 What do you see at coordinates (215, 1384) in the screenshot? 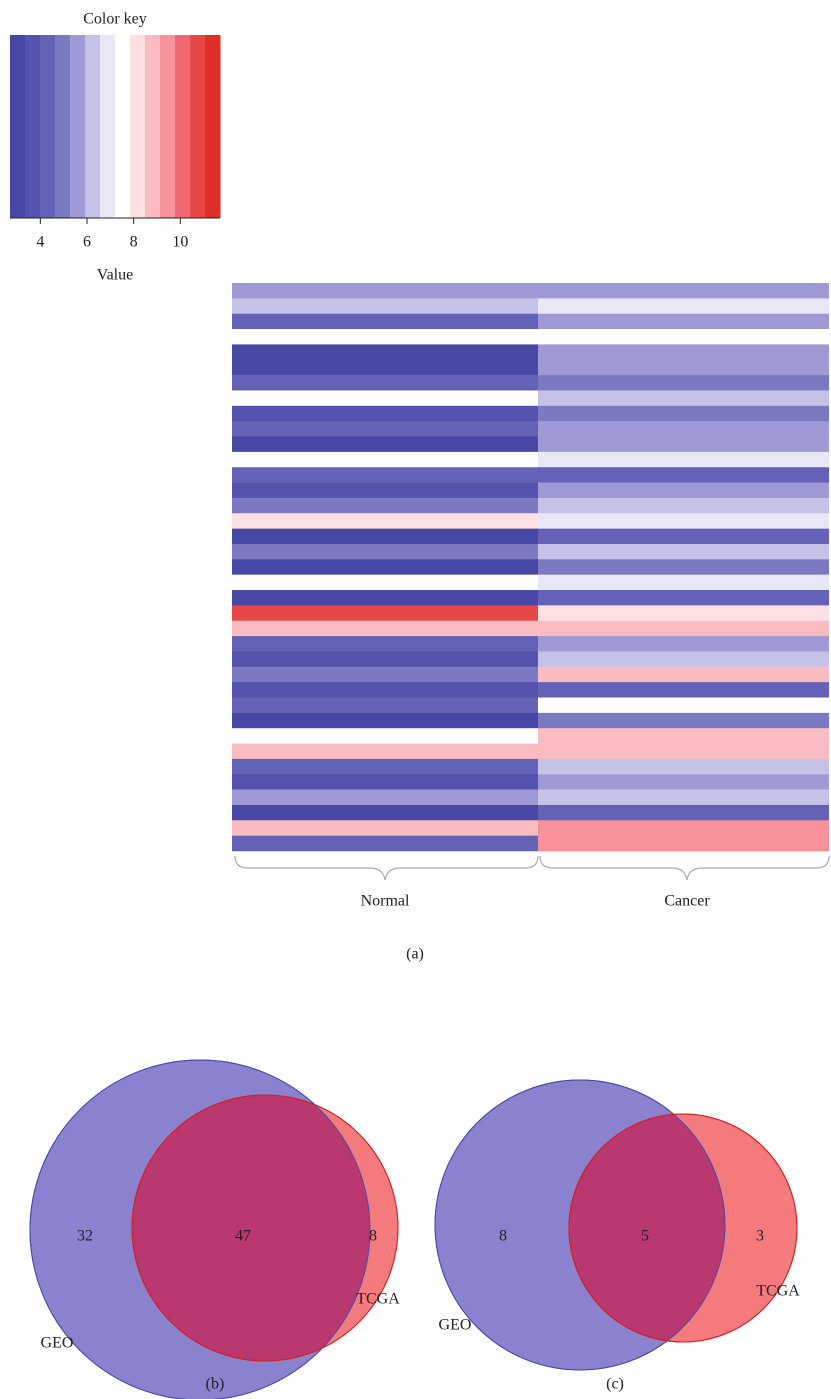
I see `caption: (b)` at bounding box center [215, 1384].